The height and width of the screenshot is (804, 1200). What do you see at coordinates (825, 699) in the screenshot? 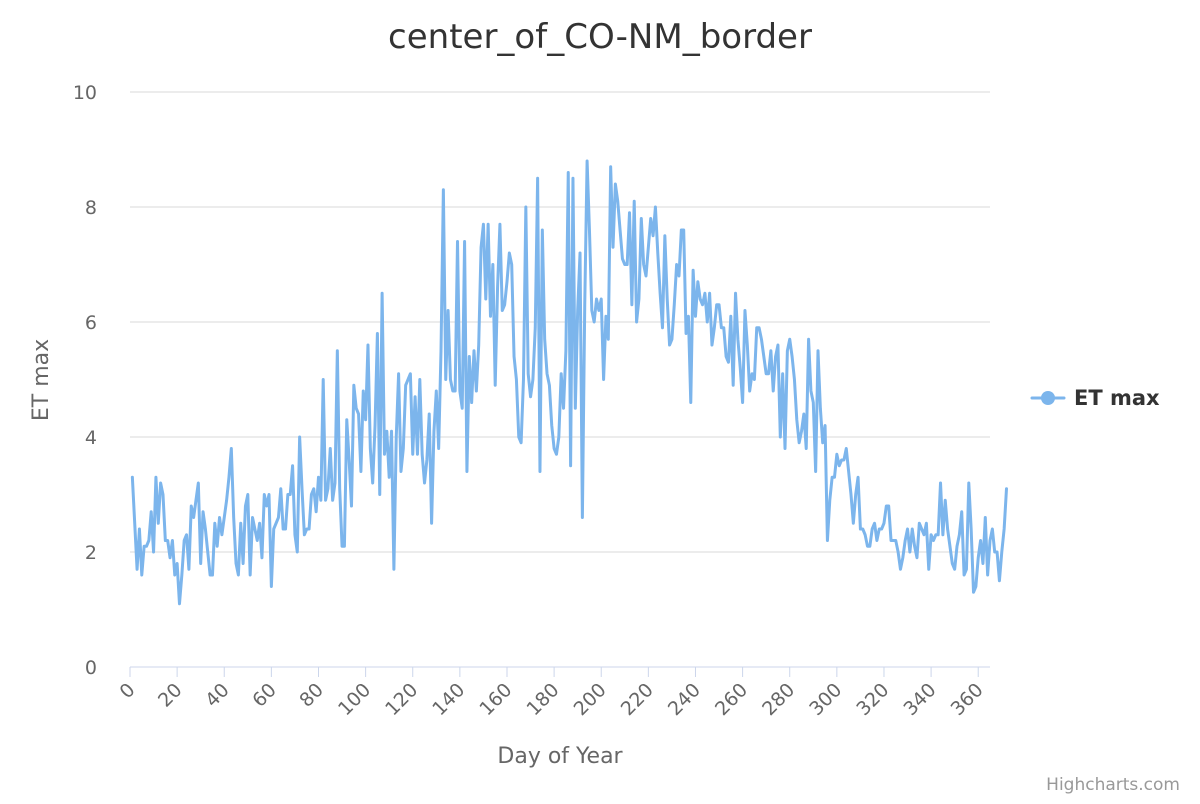
I see `x-tick-label-300: 300` at bounding box center [825, 699].